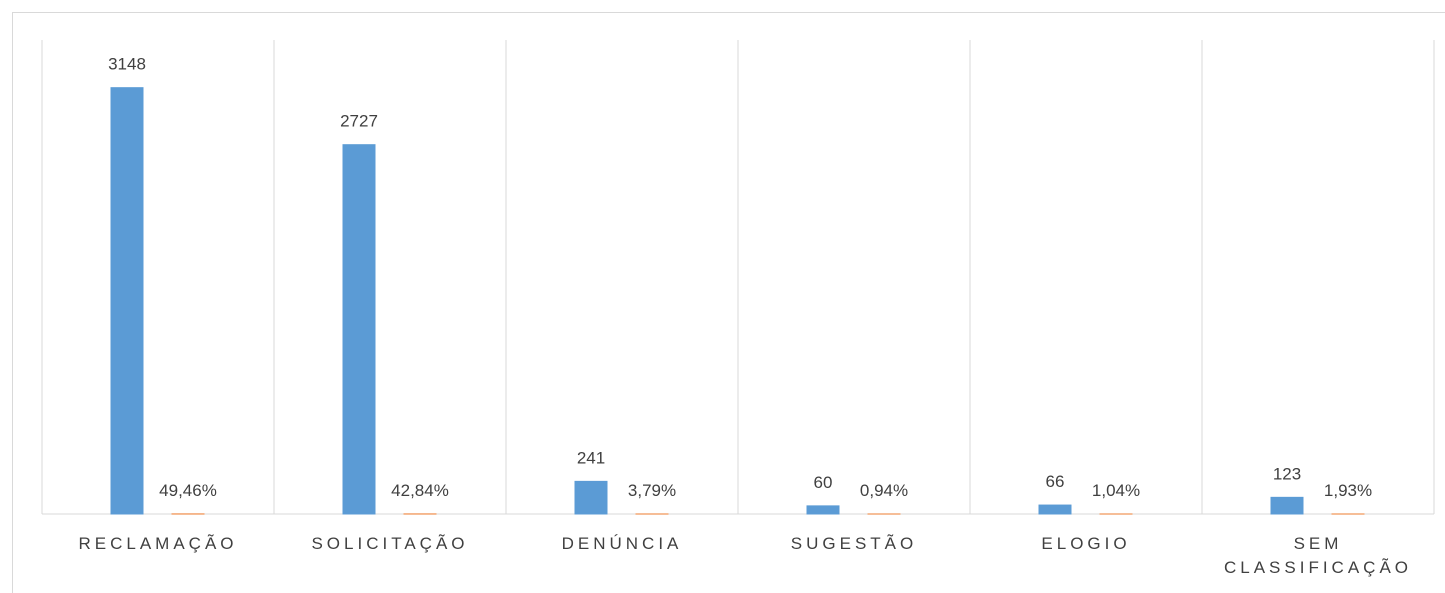 Image resolution: width=1445 pixels, height=593 pixels. I want to click on value-label: 1,93%, so click(1348, 490).